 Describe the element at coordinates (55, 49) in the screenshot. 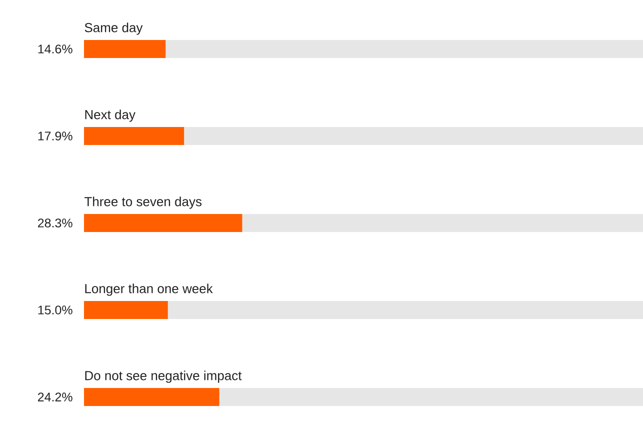

I see `data-label: 14.6%` at that location.